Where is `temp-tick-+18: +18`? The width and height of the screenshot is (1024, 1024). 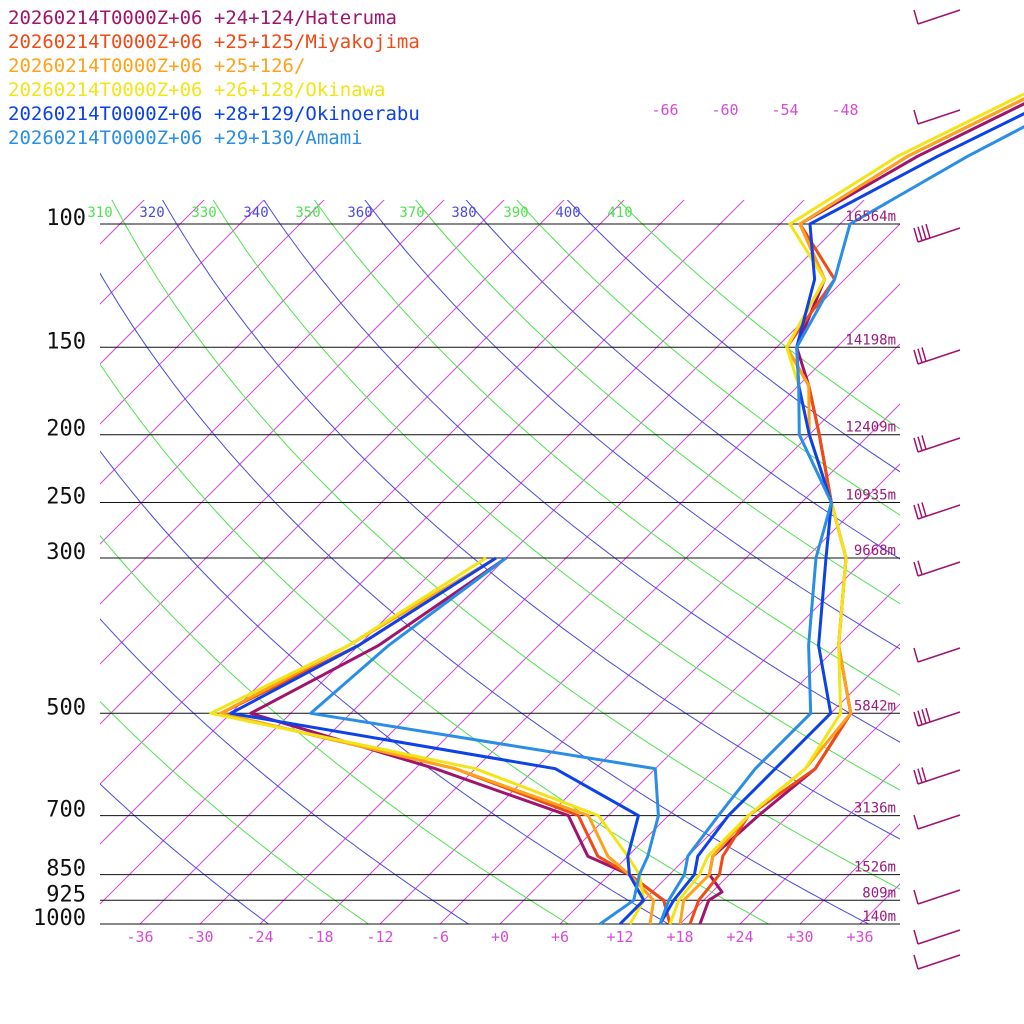
temp-tick-+18: +18 is located at coordinates (679, 937).